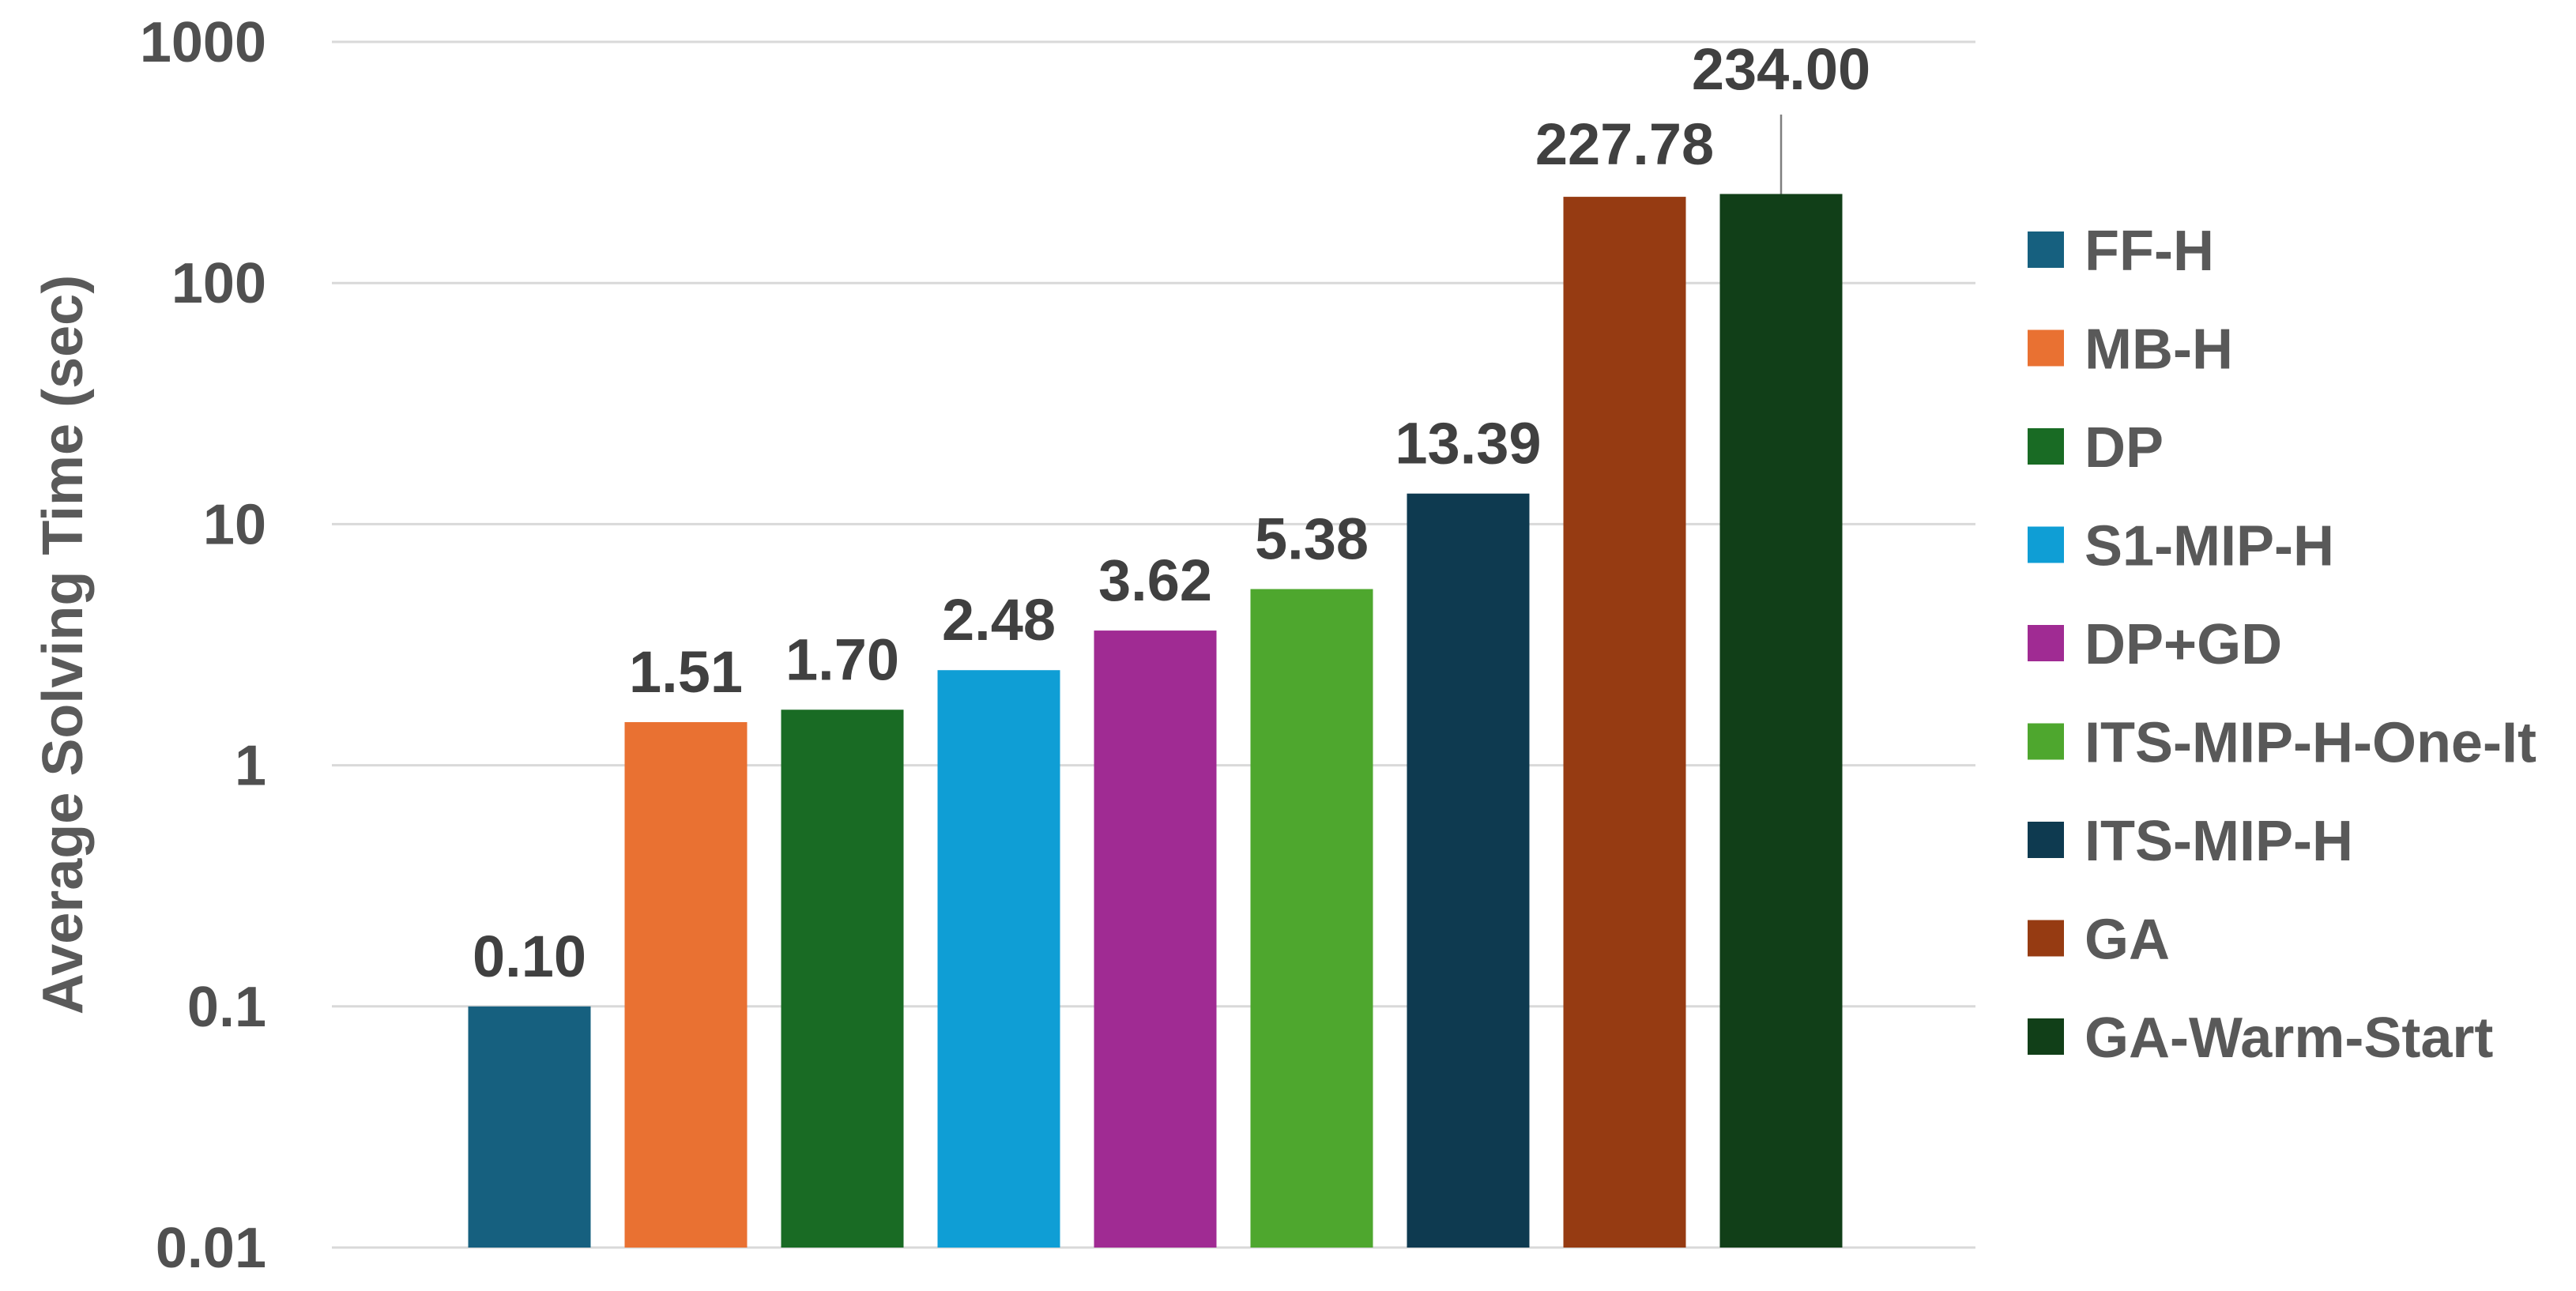  Describe the element at coordinates (2149, 252) in the screenshot. I see `legend-label: FF-H` at that location.